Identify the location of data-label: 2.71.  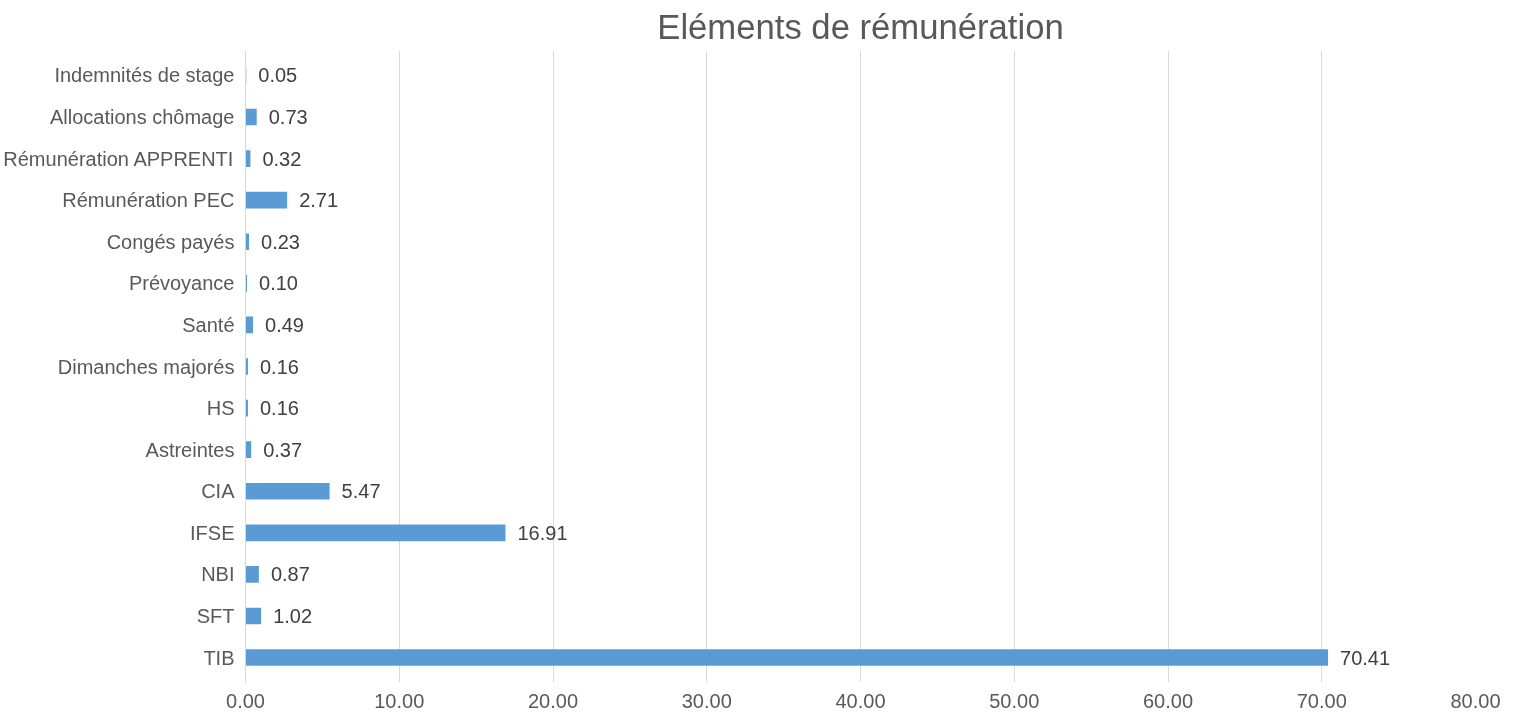
(319, 200).